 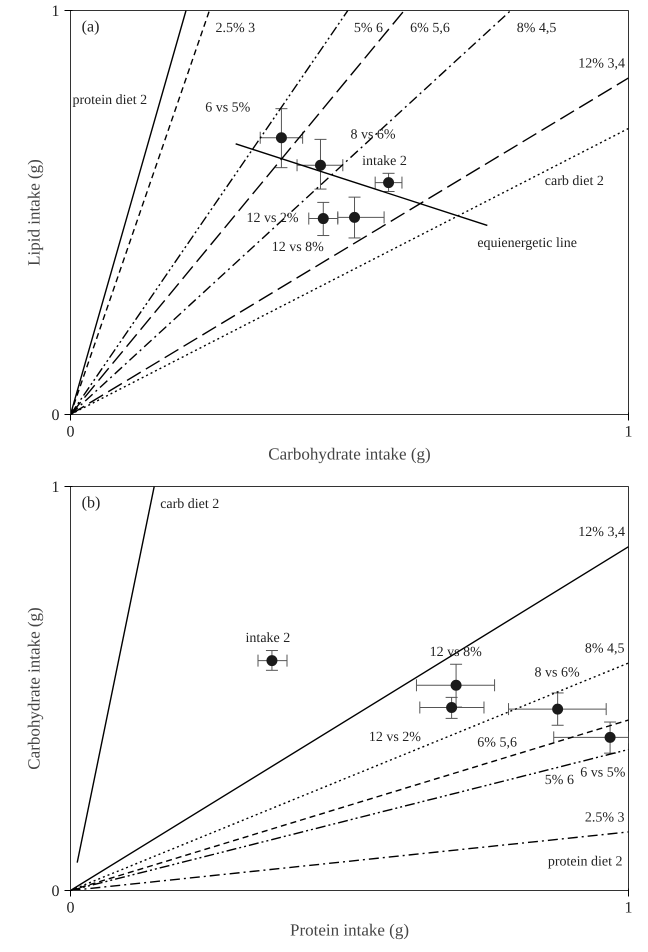 What do you see at coordinates (34, 688) in the screenshot?
I see `y-axis-title: Carbohydrate intake (g)` at bounding box center [34, 688].